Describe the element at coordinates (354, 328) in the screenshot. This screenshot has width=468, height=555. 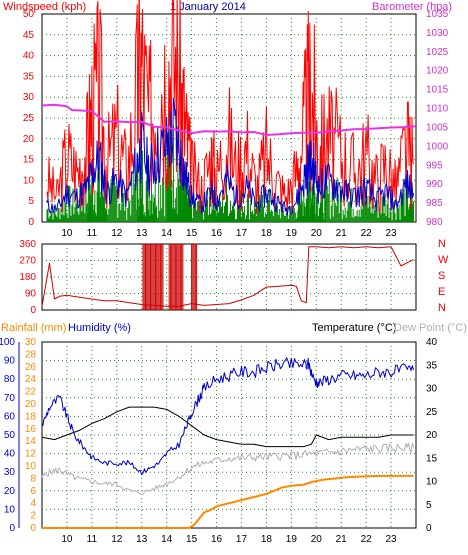
I see `temperature-axis-label: Temperature (°C)` at that location.